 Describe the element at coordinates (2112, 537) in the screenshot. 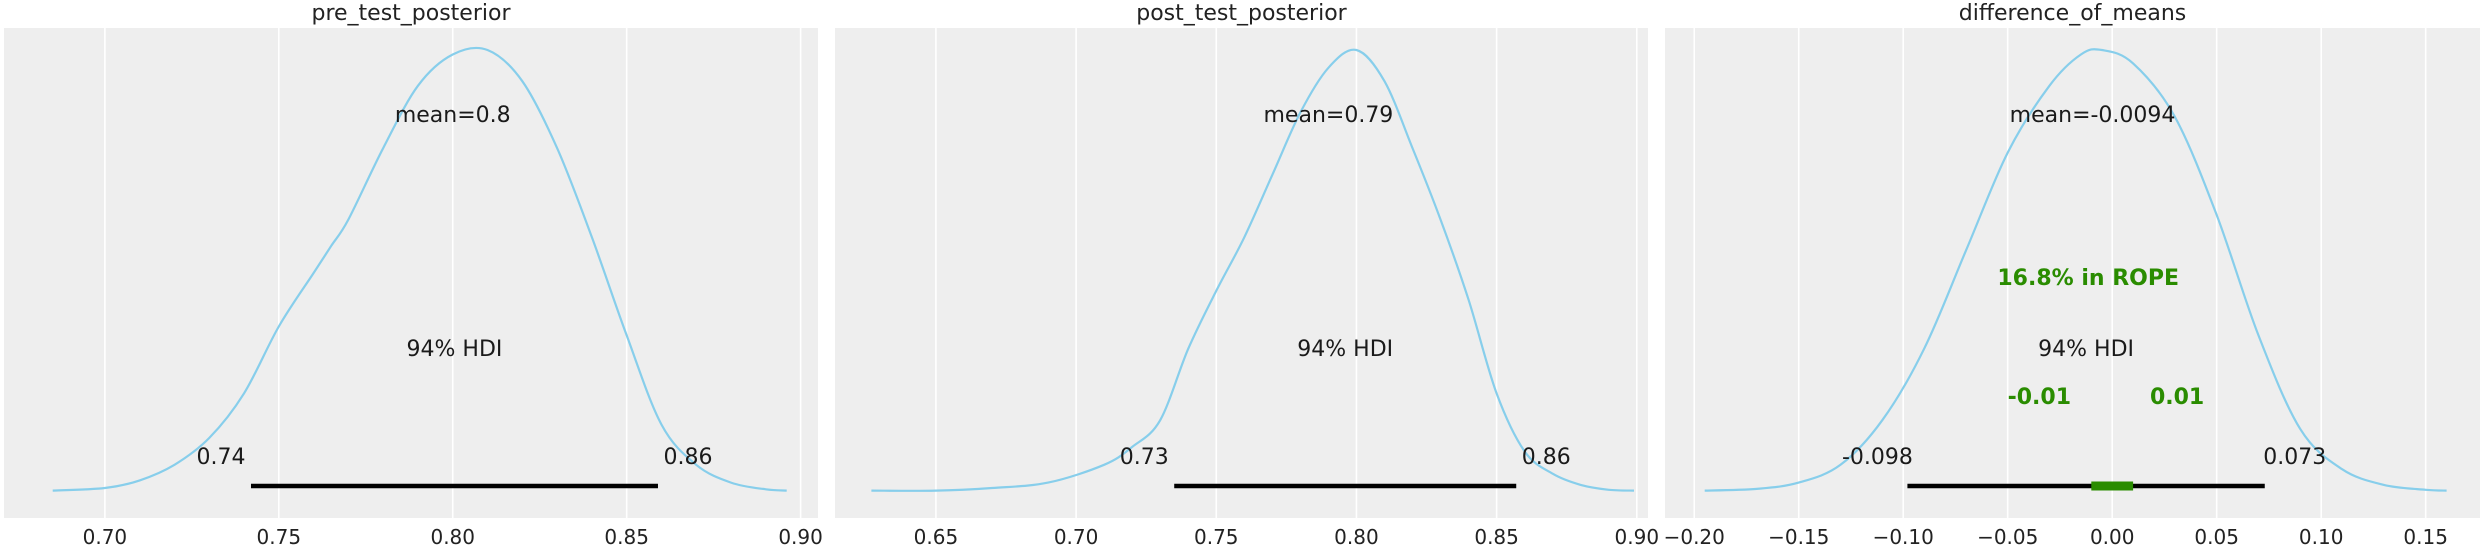

I see `x-tick-label: 0.00` at that location.